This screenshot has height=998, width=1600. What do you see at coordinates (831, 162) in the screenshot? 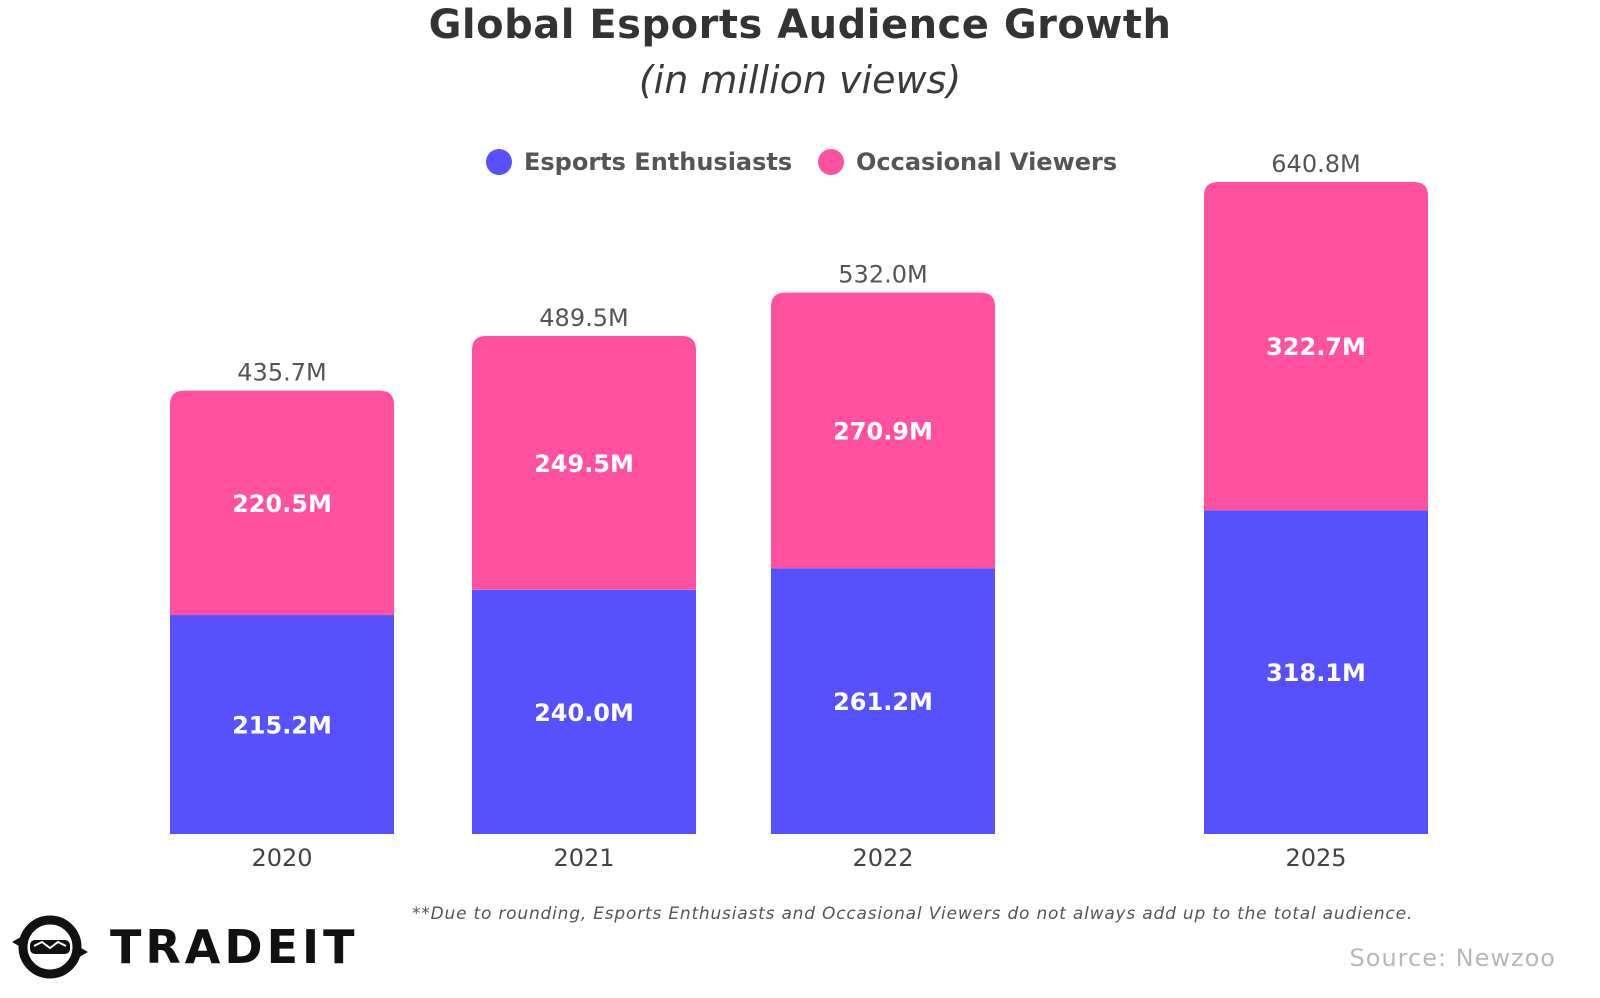
I see `legend-swatch-occasional` at bounding box center [831, 162].